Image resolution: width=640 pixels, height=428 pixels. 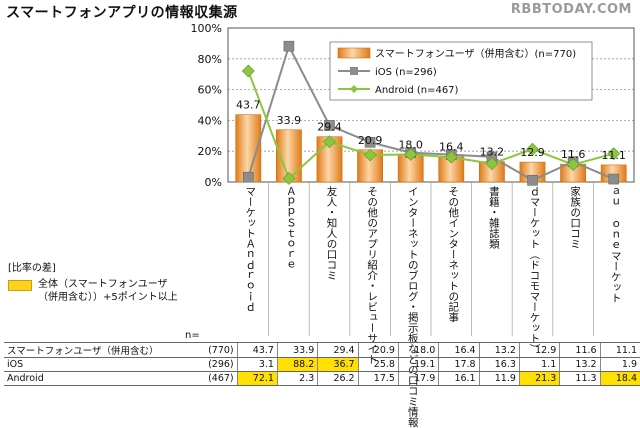 I want to click on table-cell: 17.5, so click(x=378, y=378).